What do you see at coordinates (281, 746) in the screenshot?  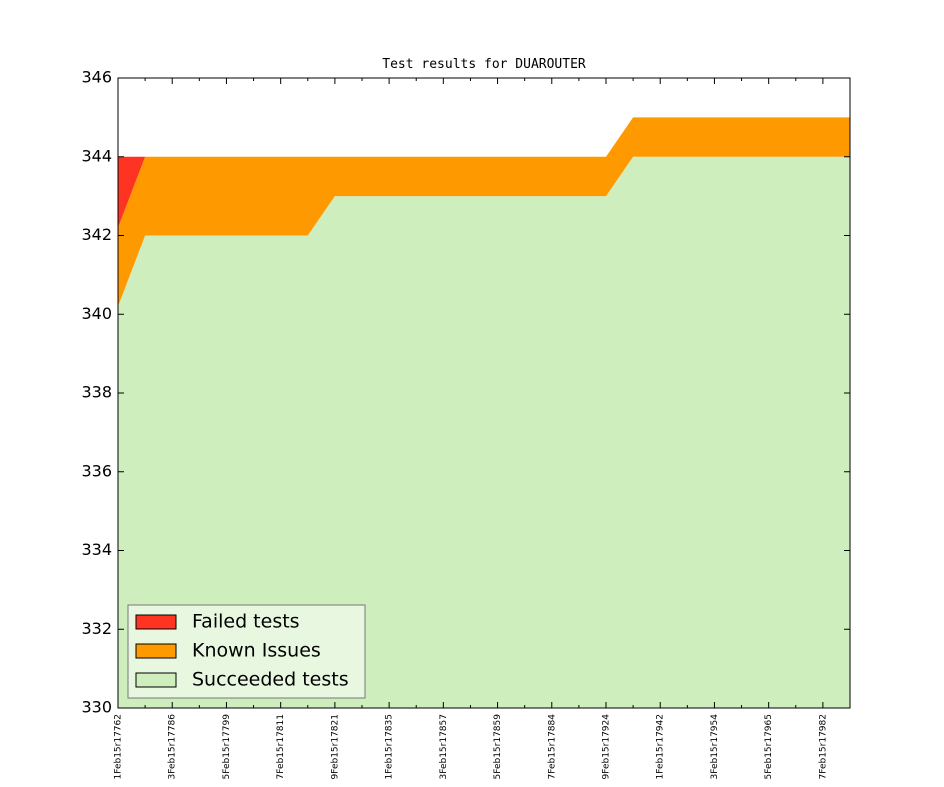 I see `x-tick-label: 7Feb15r17811` at bounding box center [281, 746].